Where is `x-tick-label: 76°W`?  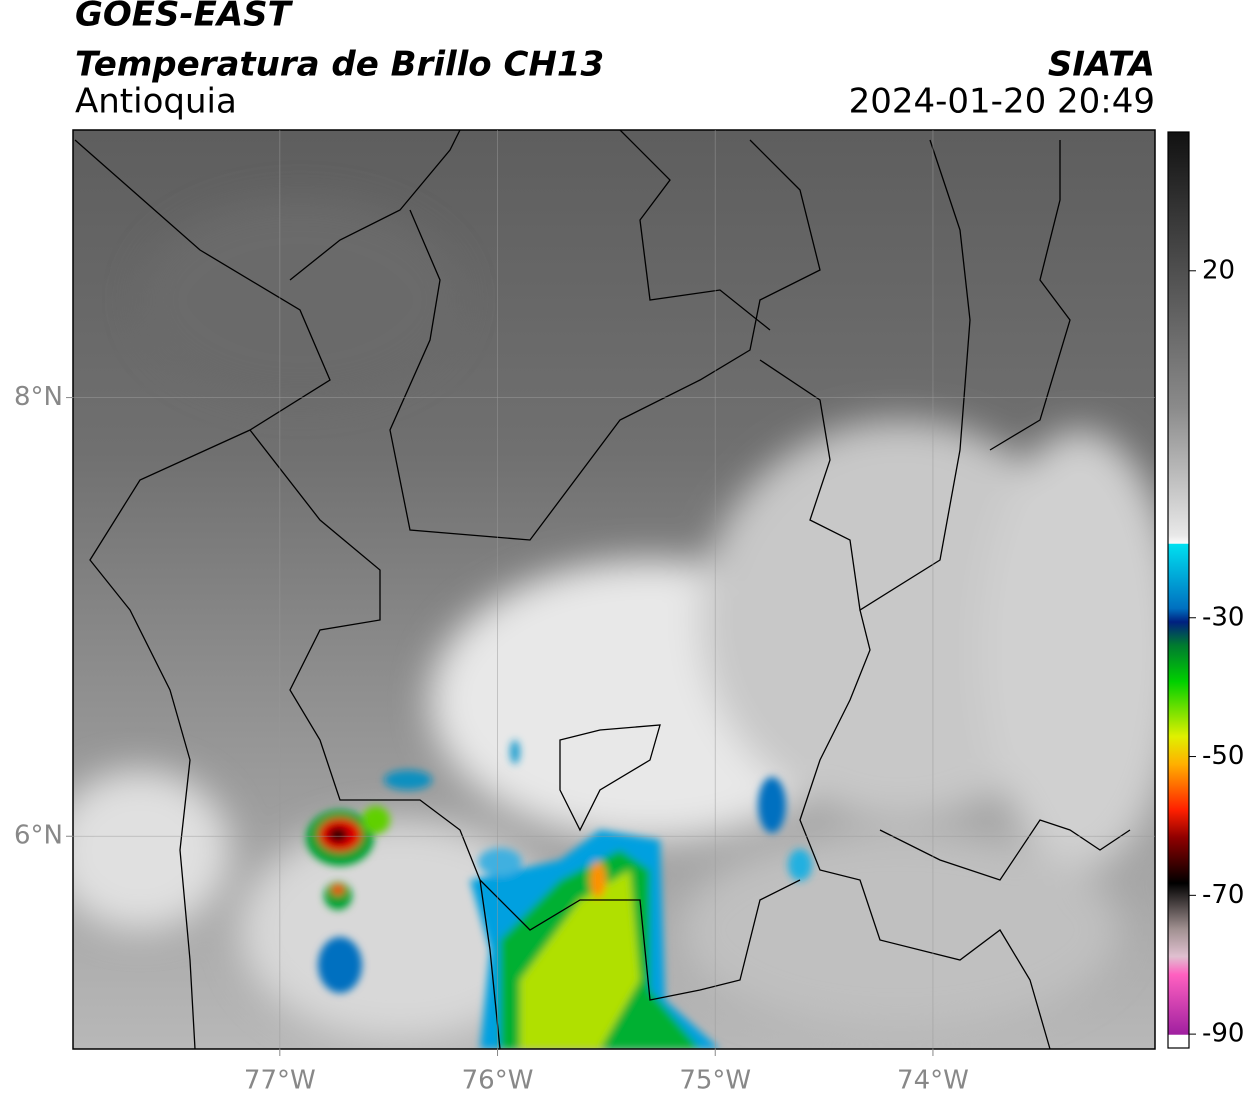 x-tick-label: 76°W is located at coordinates (498, 1081).